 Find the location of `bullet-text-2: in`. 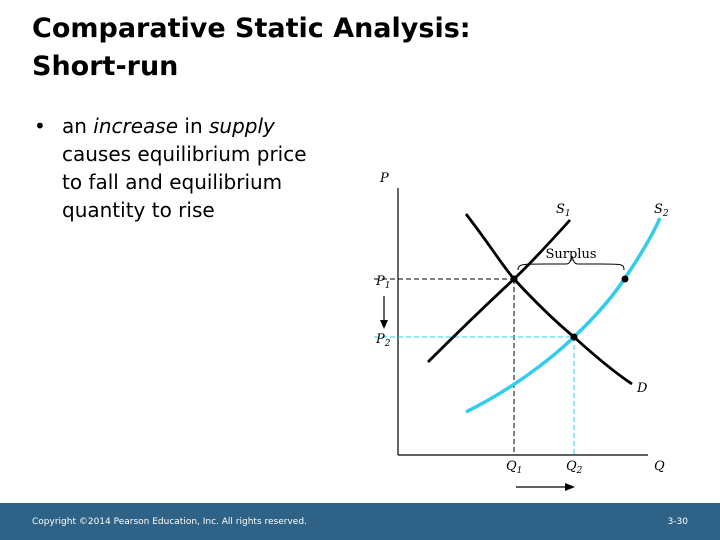

bullet-text-2: in is located at coordinates (193, 126).